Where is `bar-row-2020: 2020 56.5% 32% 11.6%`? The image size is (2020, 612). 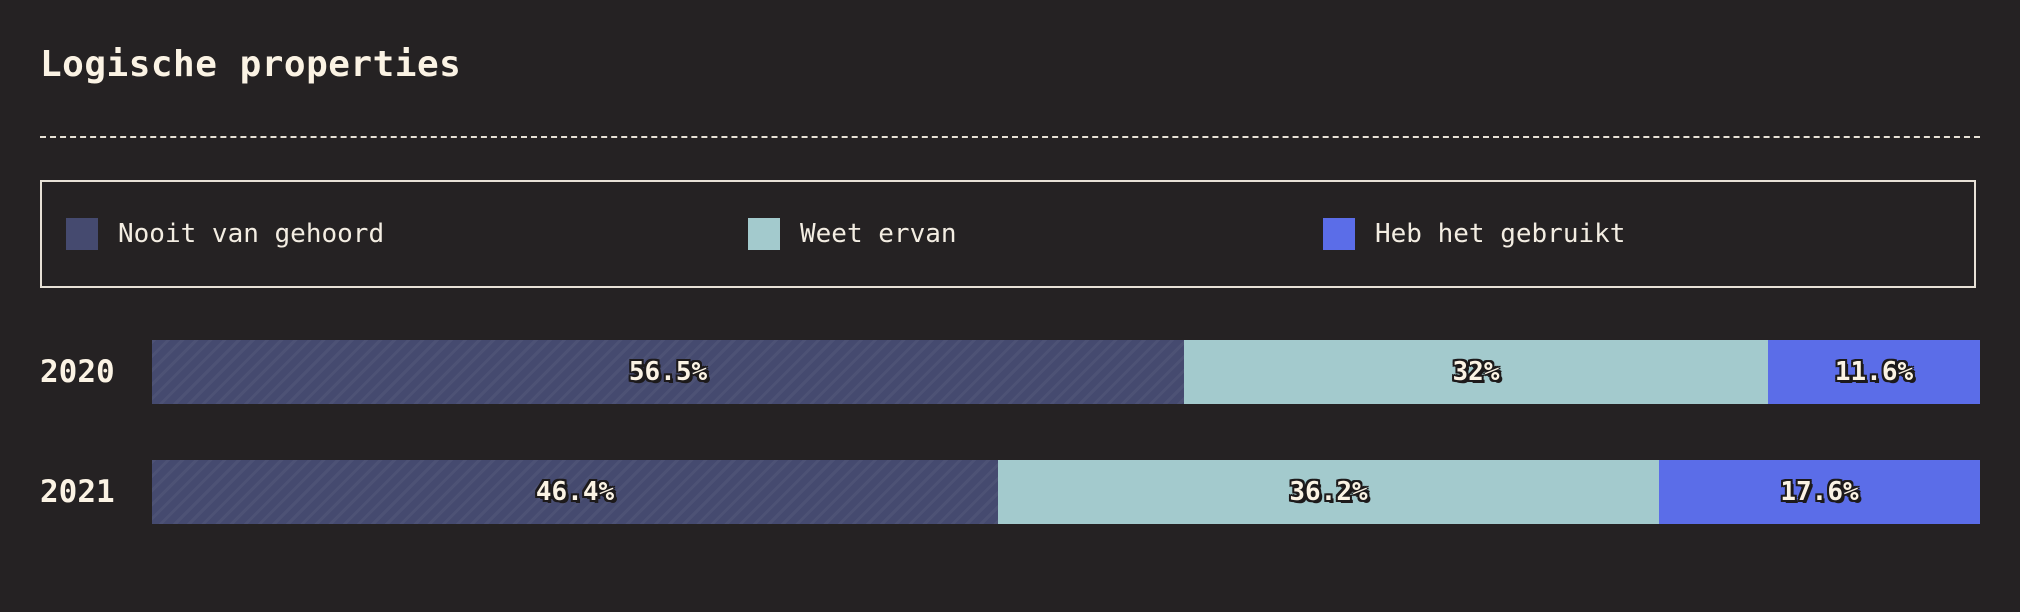
bar-row-2020: 2020 56.5% 32% 11.6% is located at coordinates (1010, 372).